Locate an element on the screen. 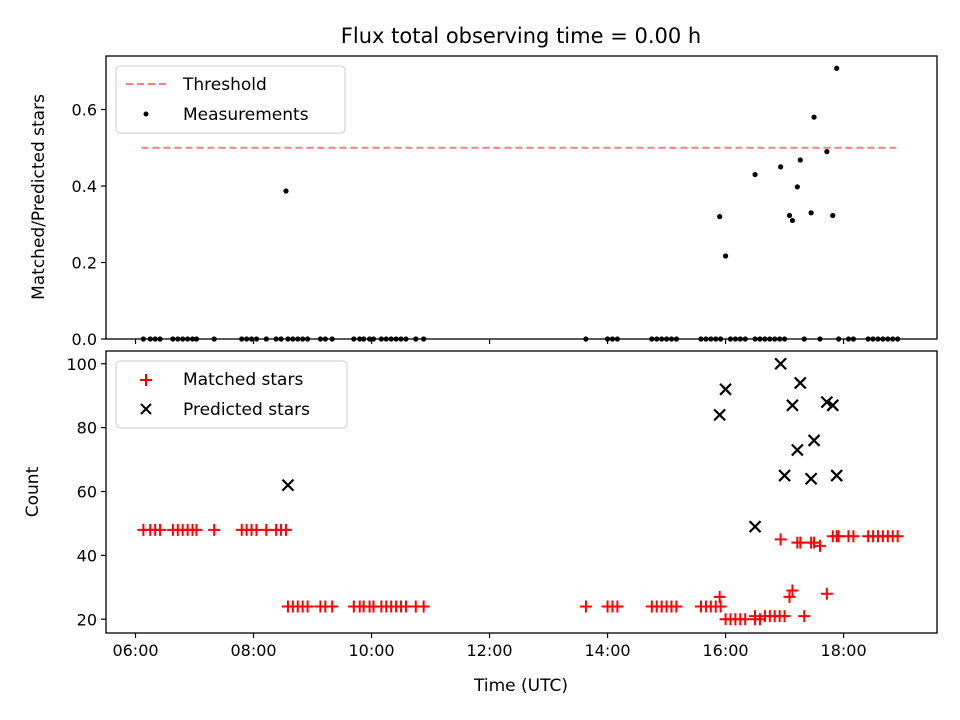 The width and height of the screenshot is (960, 720). counts-y-tick-label-4: 100 is located at coordinates (81, 364).